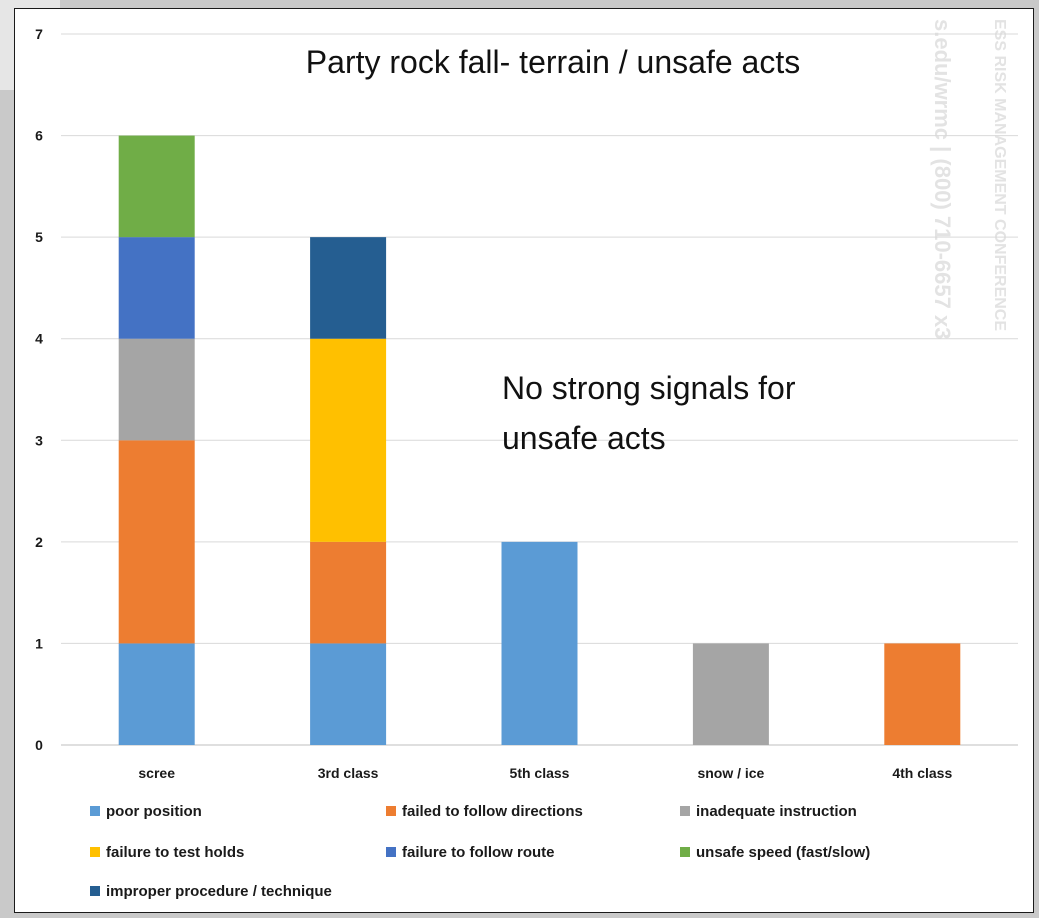 This screenshot has height=918, width=1039. Describe the element at coordinates (39, 440) in the screenshot. I see `y-tick-label: 3` at that location.